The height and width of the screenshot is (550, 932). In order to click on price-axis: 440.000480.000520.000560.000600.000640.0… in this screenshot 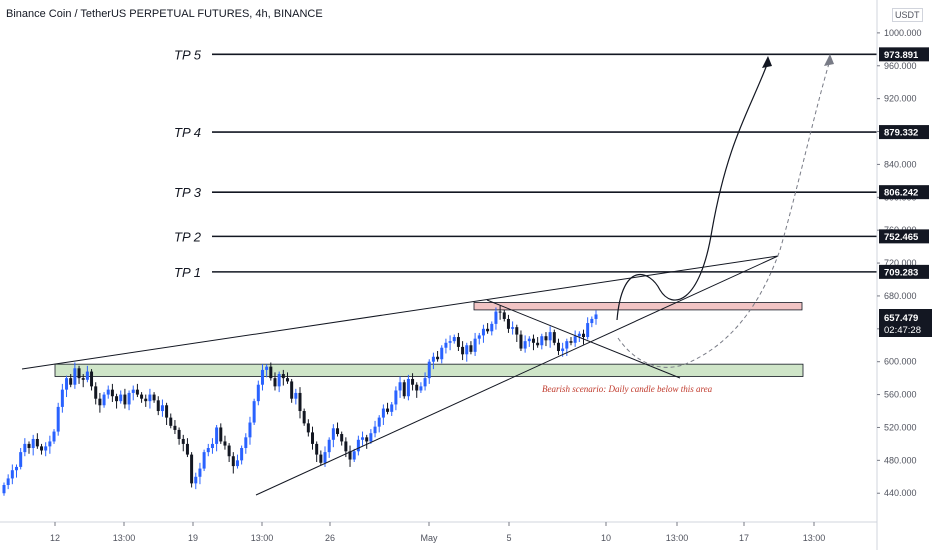, I will do `click(899, 263)`.